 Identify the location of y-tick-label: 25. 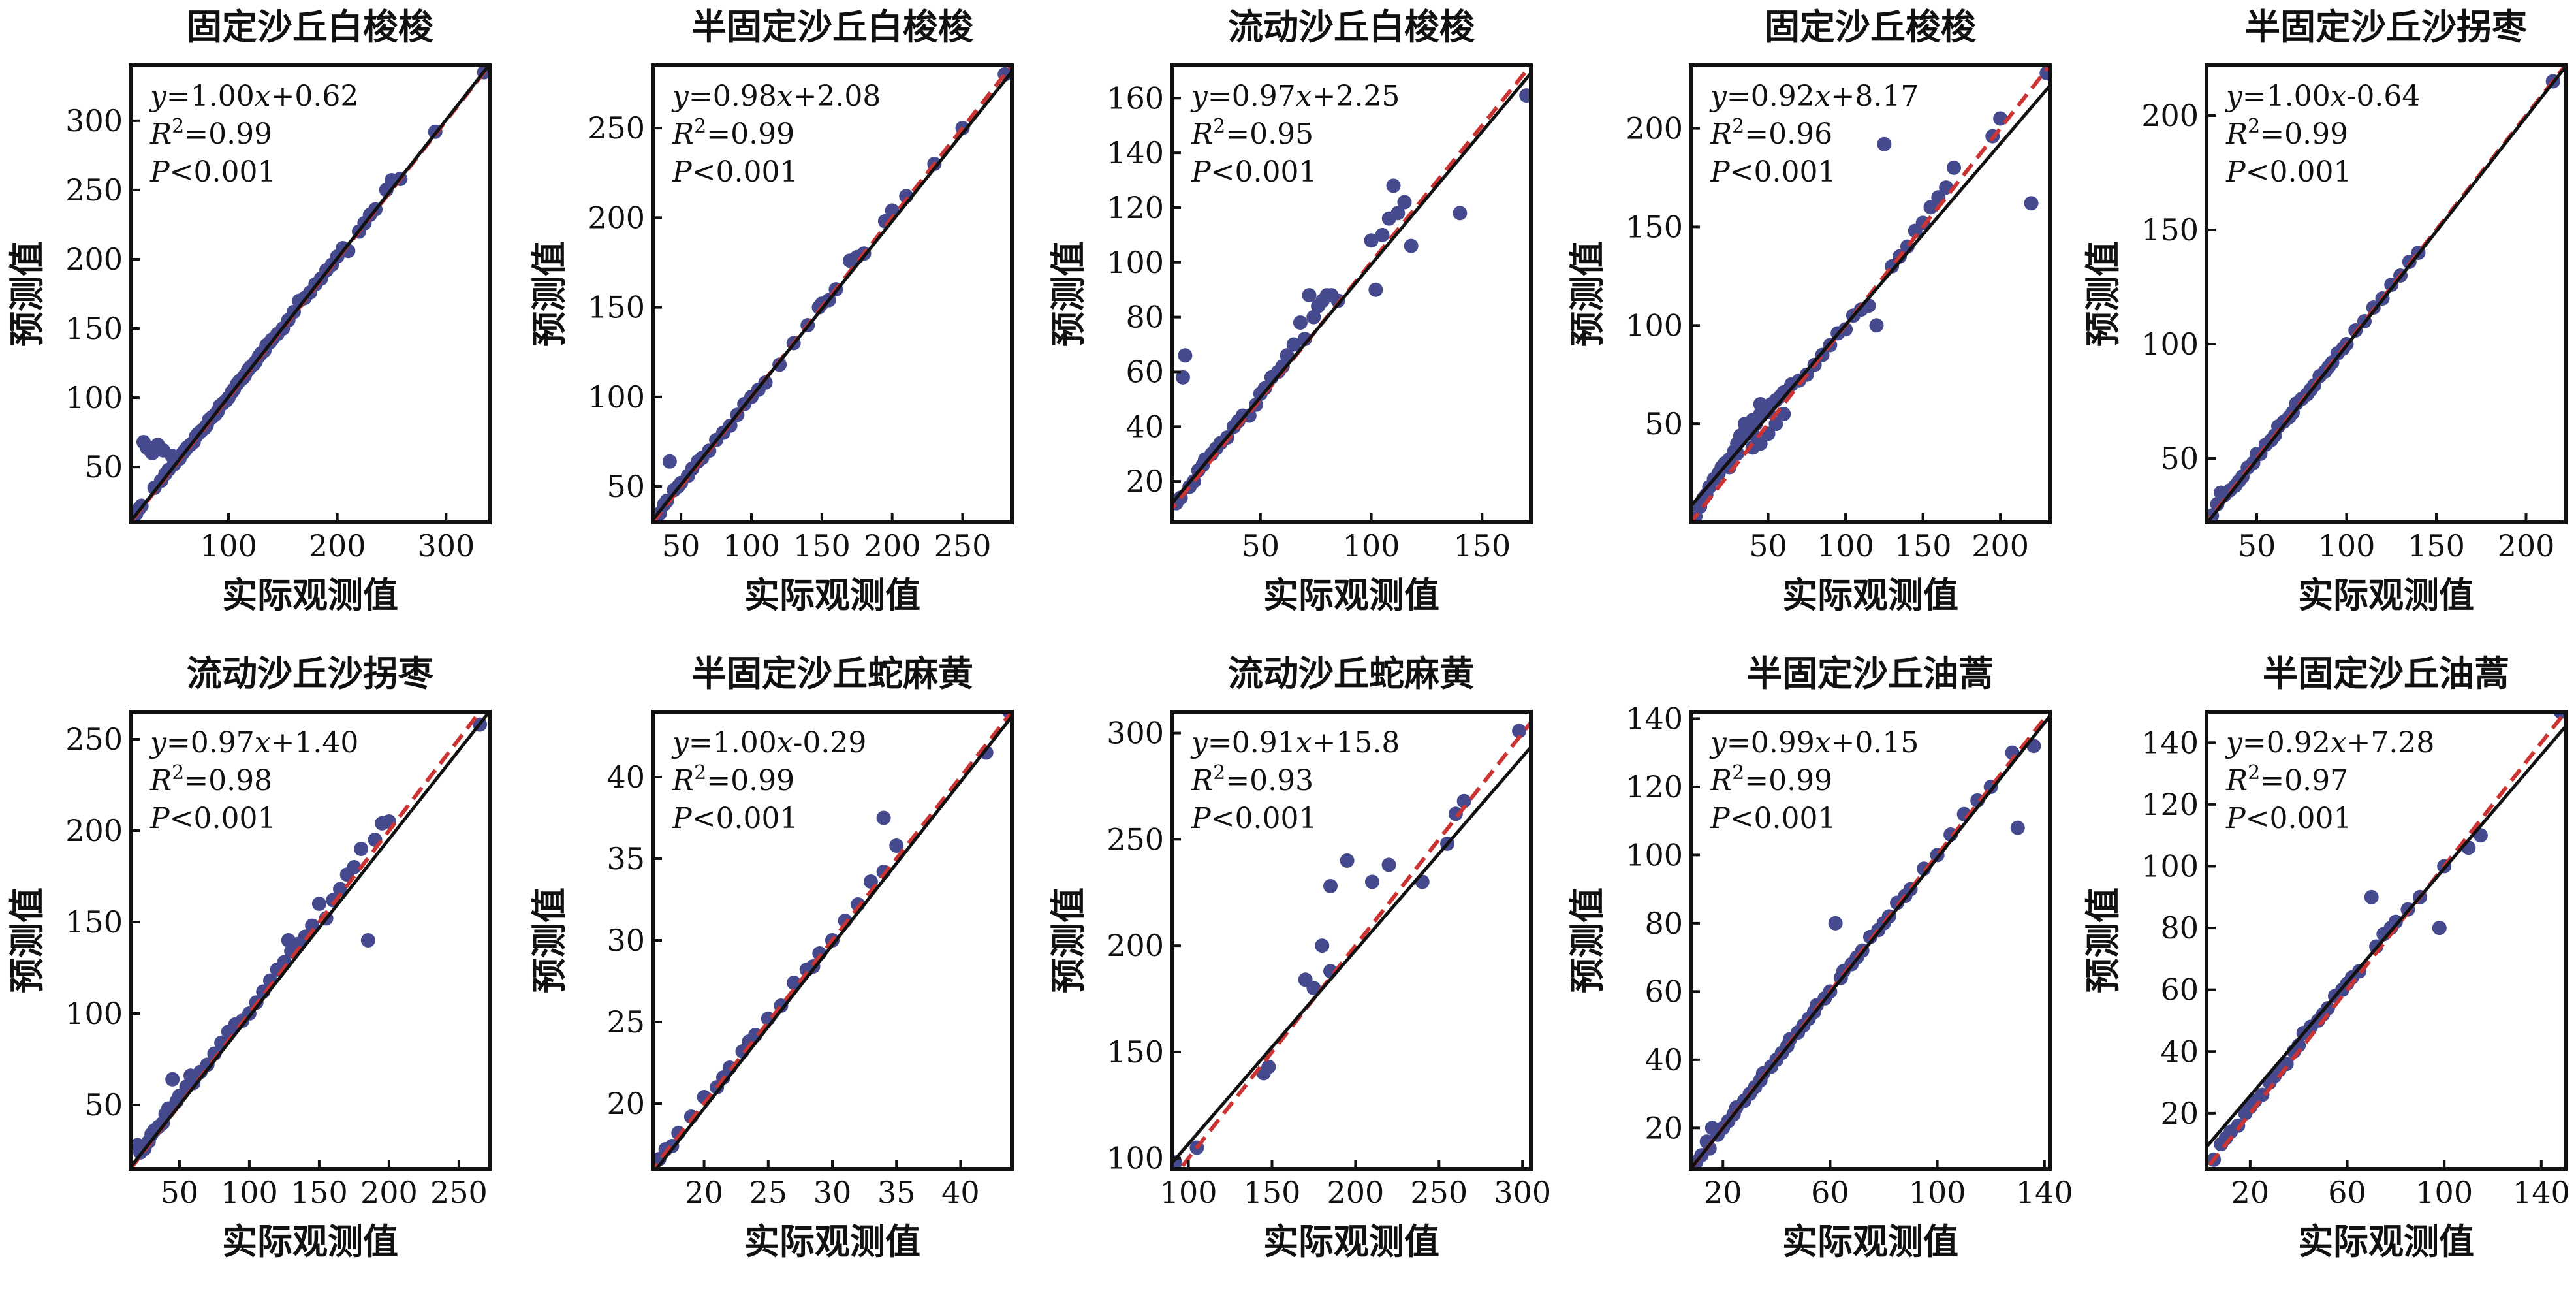
(625, 1022).